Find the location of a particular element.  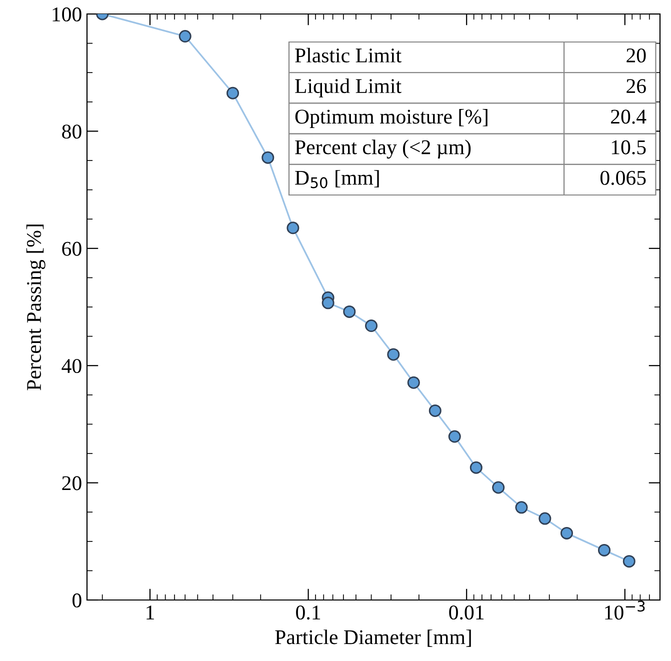

annotation: 26 is located at coordinates (636, 86).